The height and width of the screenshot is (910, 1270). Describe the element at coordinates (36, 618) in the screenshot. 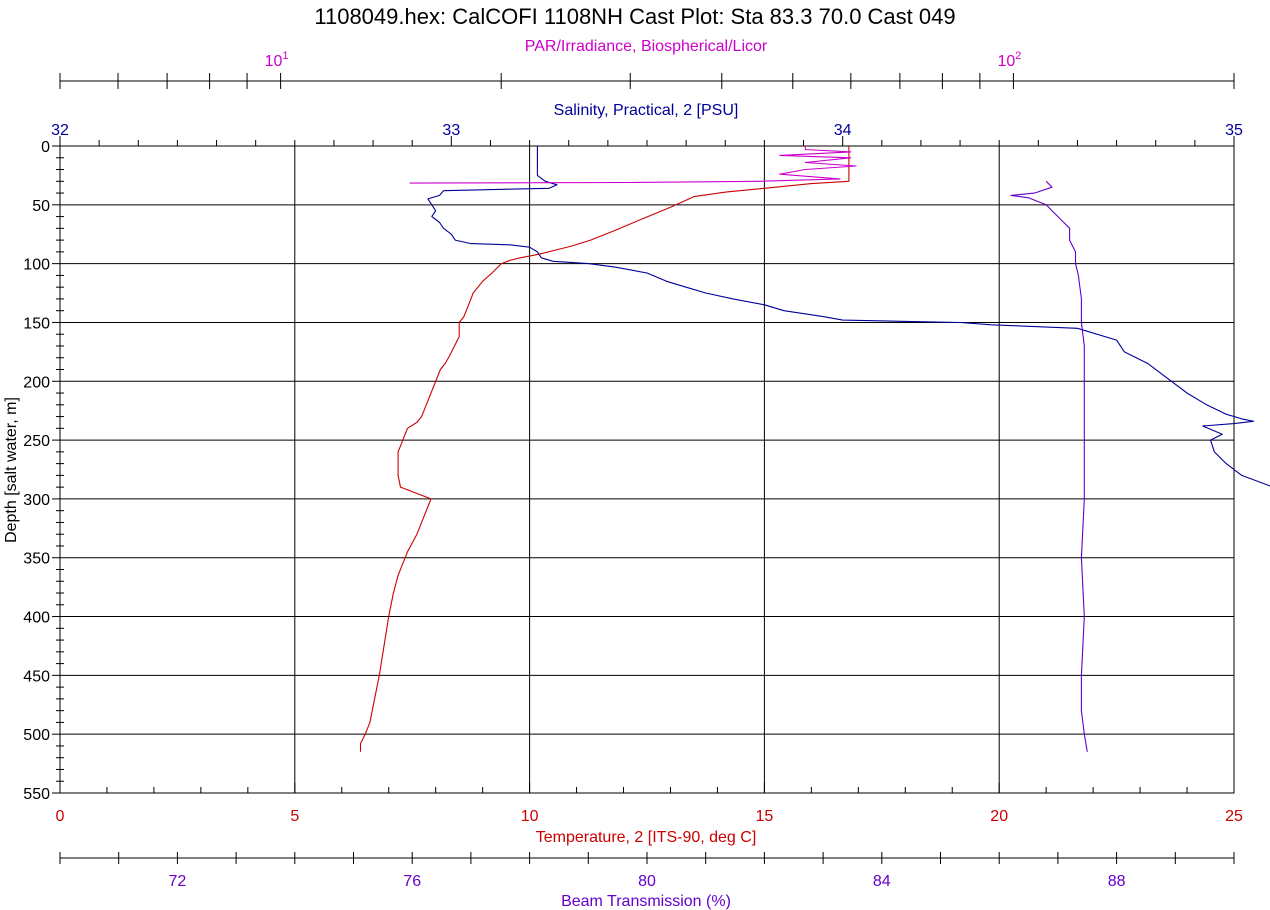

I see `depth-tick-label: 400` at that location.